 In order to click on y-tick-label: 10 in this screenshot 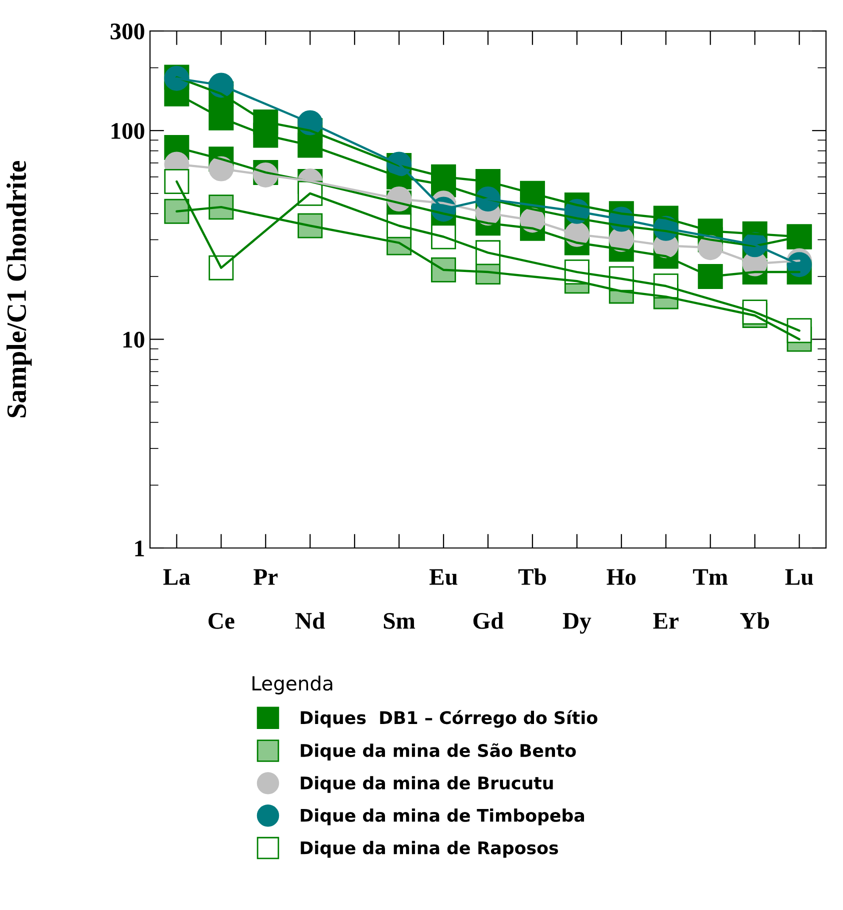, I will do `click(133, 340)`.